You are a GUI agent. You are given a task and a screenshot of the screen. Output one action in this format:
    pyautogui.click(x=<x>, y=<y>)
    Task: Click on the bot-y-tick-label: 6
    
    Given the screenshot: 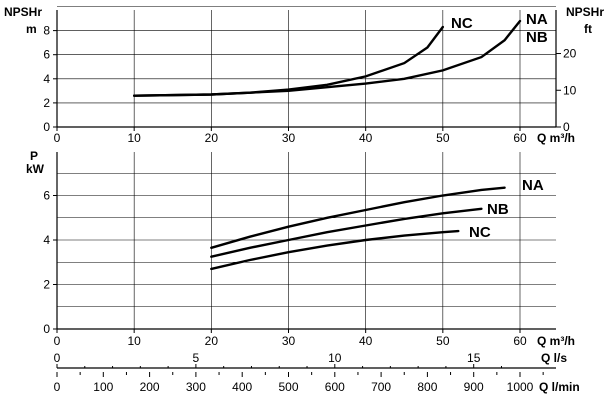 What is the action you would take?
    pyautogui.click(x=46, y=196)
    